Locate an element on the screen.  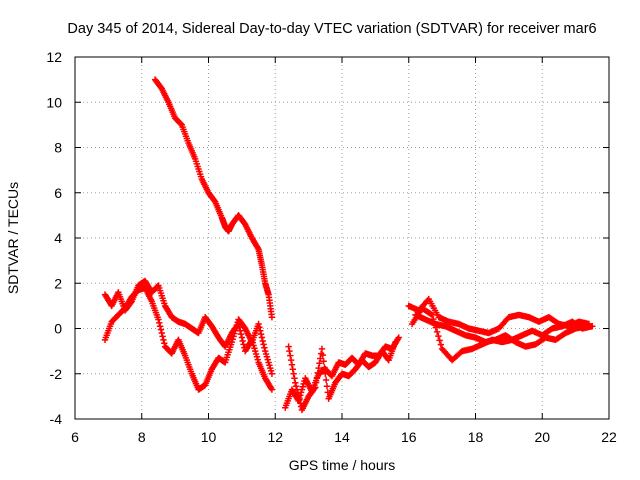
y-tick-label: -2 is located at coordinates (56, 374).